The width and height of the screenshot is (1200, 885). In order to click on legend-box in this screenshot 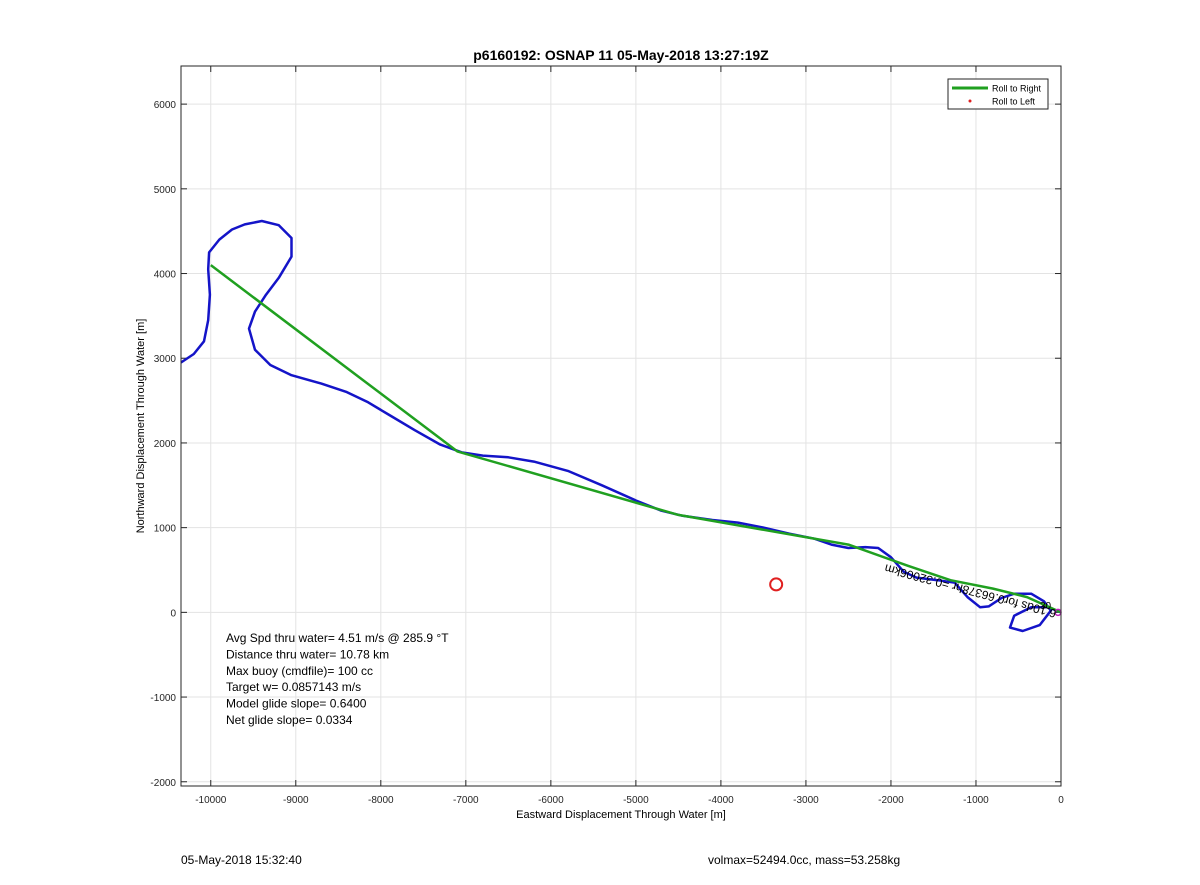, I will do `click(998, 94)`.